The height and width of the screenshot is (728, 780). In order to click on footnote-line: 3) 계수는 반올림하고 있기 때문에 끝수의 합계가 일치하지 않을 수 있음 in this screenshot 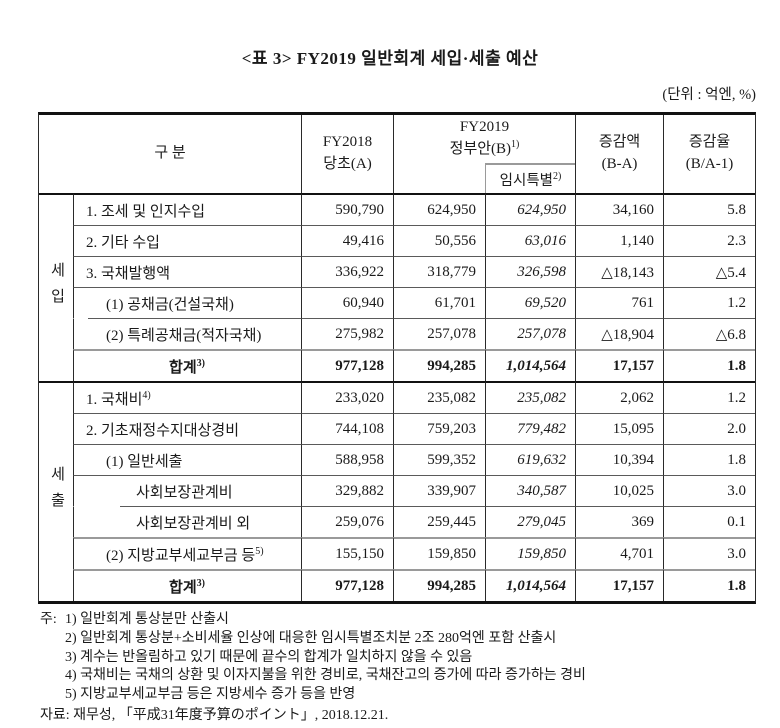, I will do `click(410, 658)`.